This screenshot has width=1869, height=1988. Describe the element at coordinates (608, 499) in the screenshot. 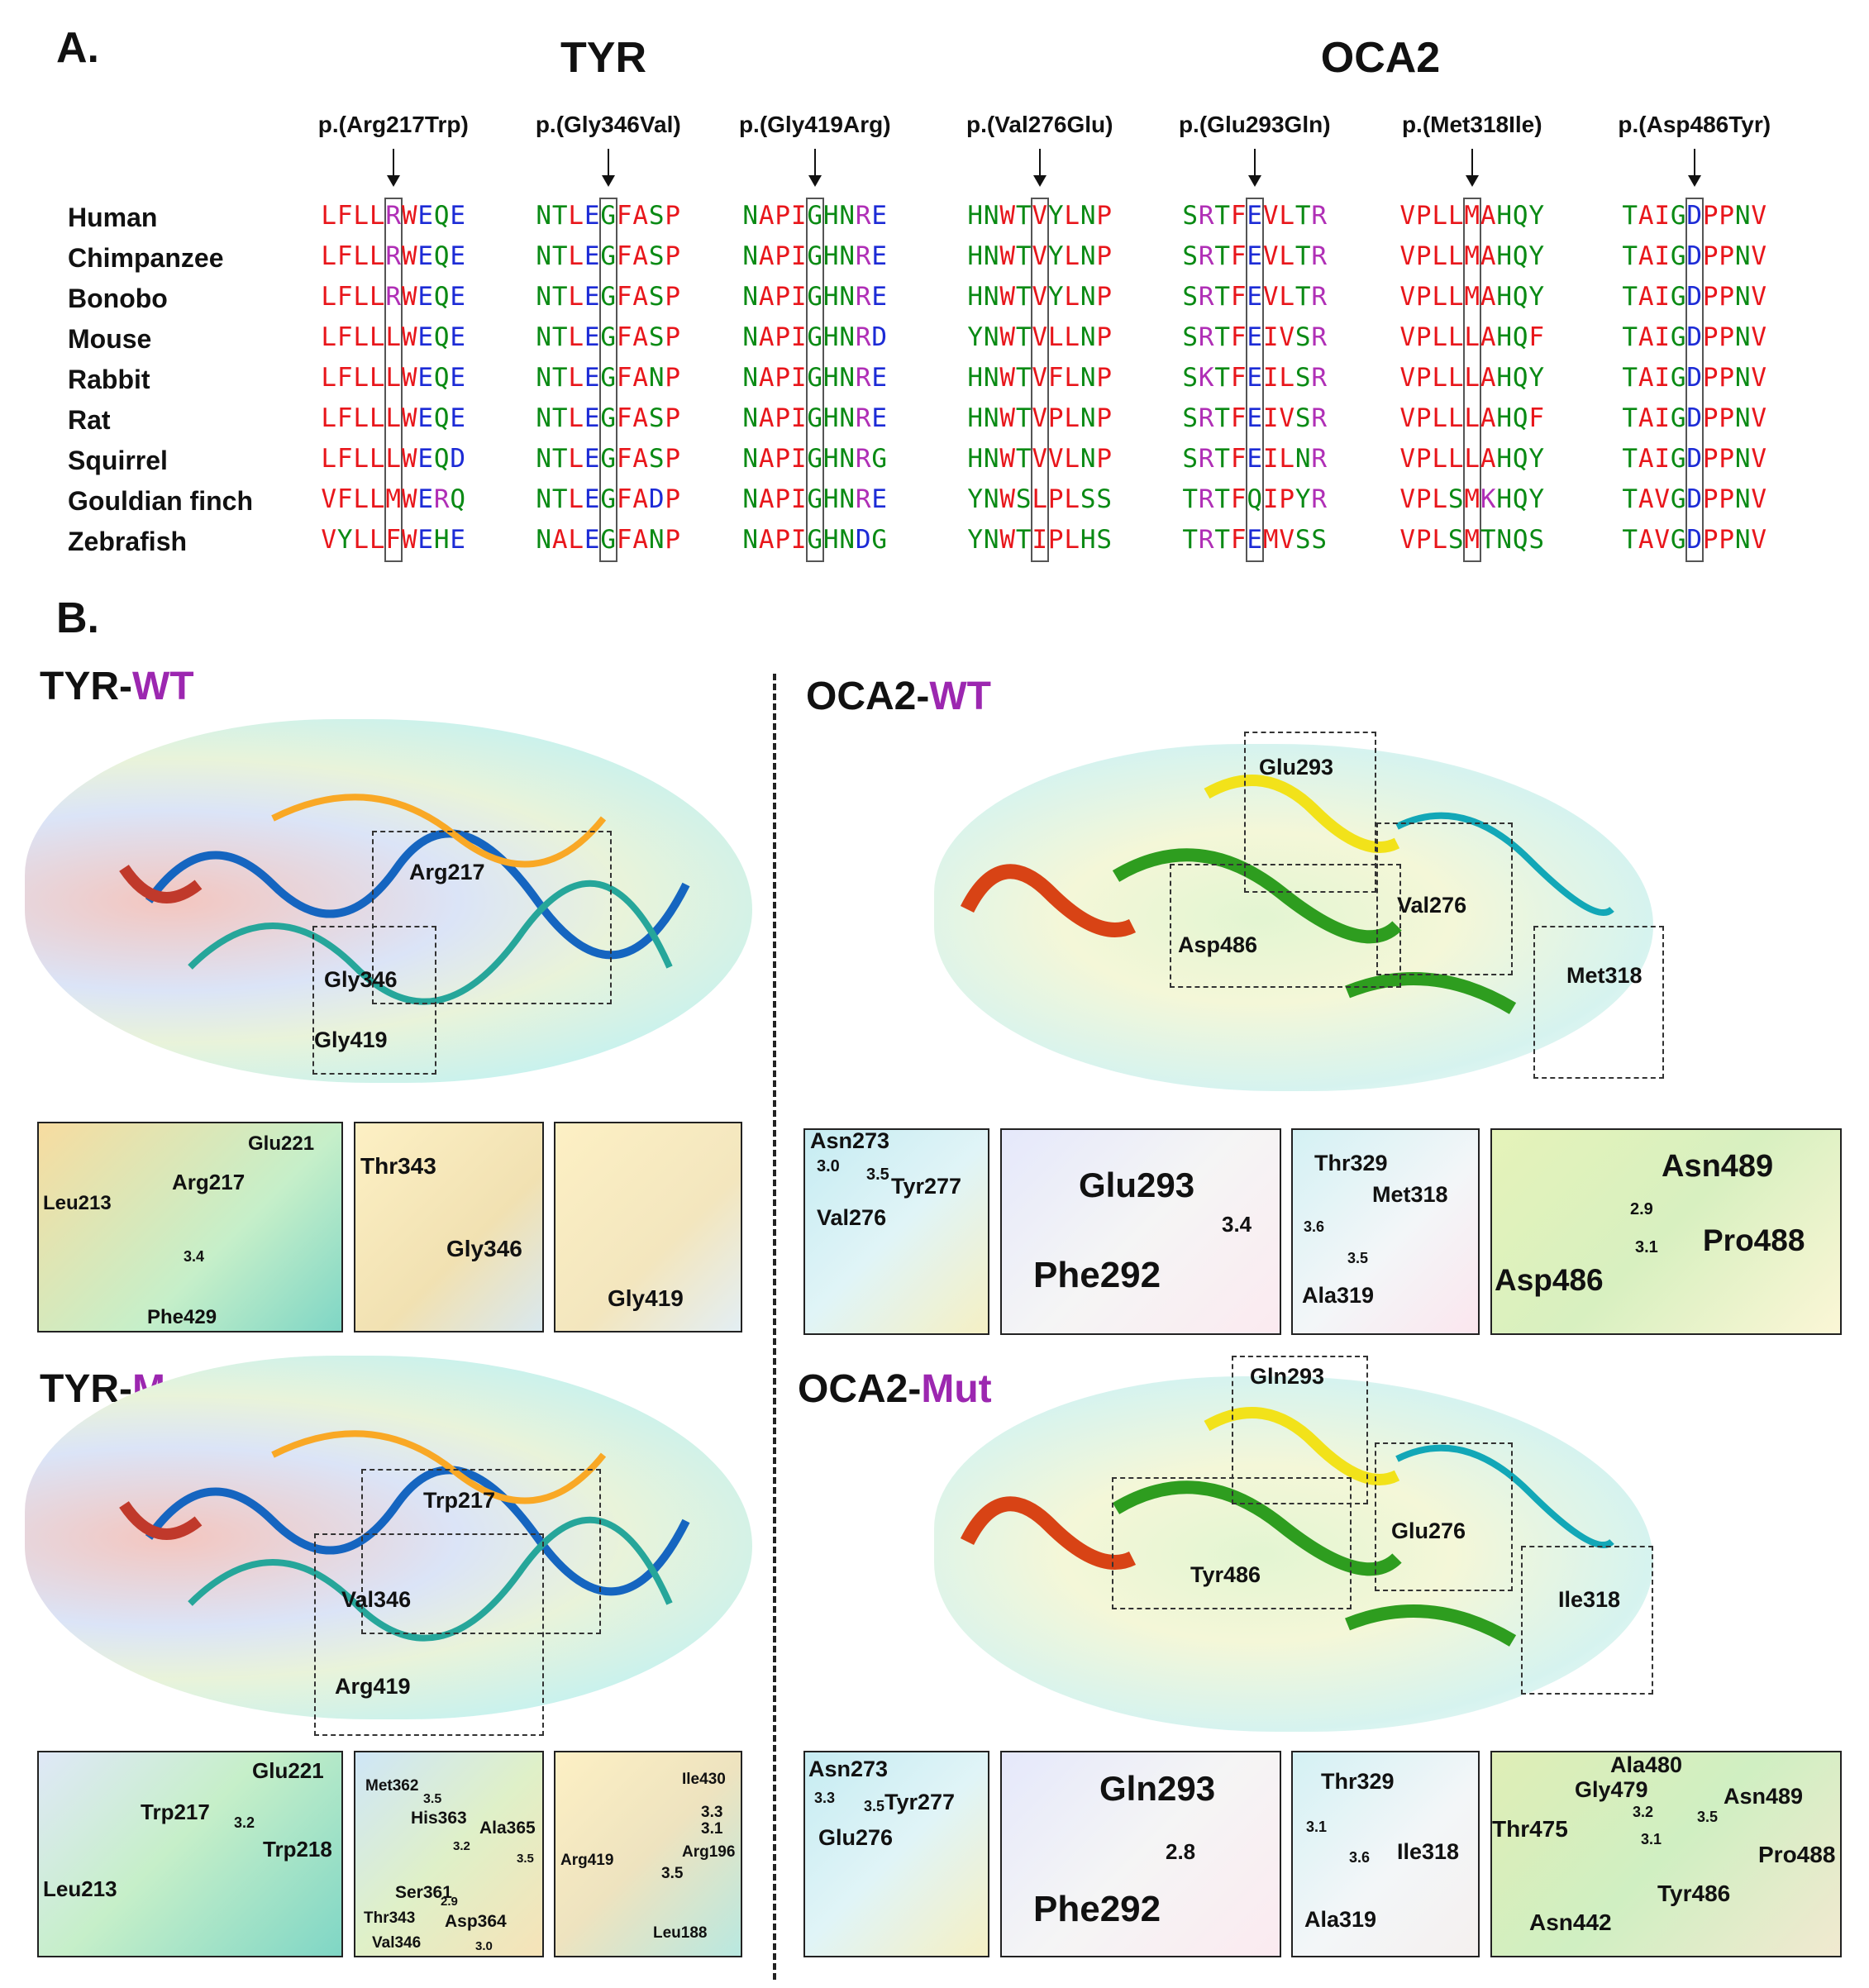

I see `alignment-sequence: NTLEGFADP` at that location.